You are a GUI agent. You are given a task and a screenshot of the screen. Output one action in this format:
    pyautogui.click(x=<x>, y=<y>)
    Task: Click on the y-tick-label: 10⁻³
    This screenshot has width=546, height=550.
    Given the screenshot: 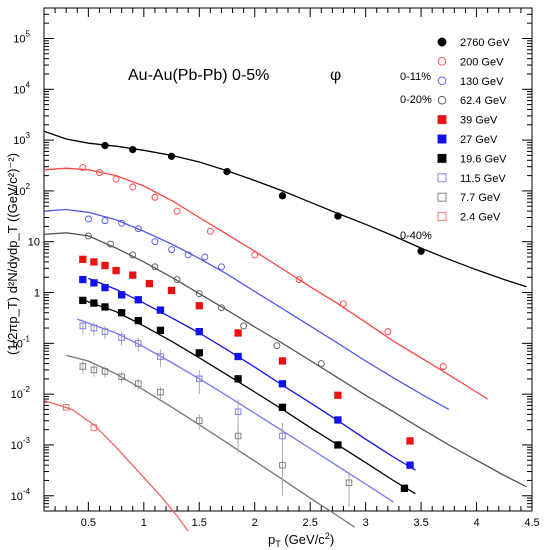 What is the action you would take?
    pyautogui.click(x=21, y=444)
    